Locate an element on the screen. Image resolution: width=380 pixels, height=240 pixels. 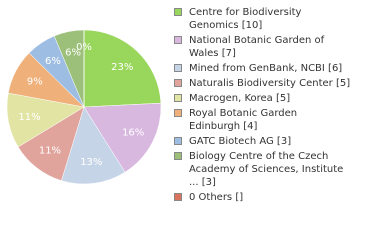
legend-label: Macrogen, Korea [5] is located at coordinates (240, 98).